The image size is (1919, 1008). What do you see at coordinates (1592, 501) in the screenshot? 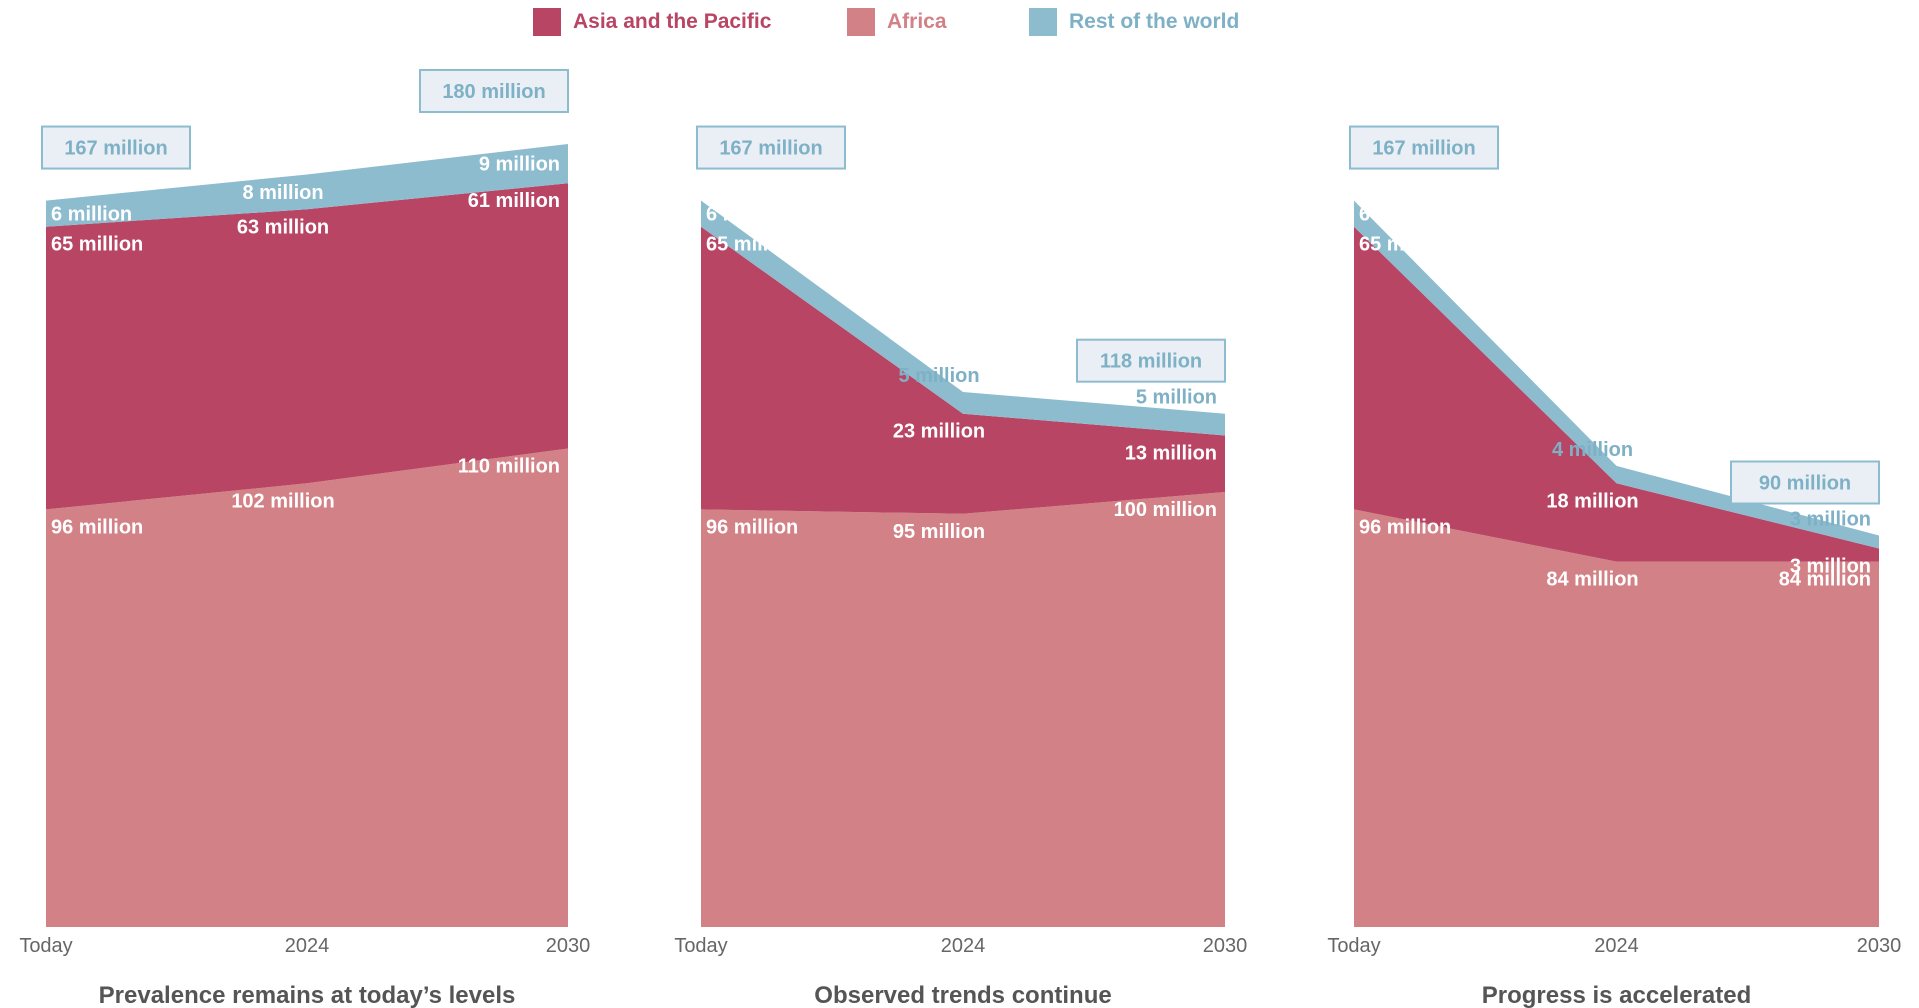
I see `data-label-asia-and-the-pacific-2024: 18 million` at bounding box center [1592, 501].